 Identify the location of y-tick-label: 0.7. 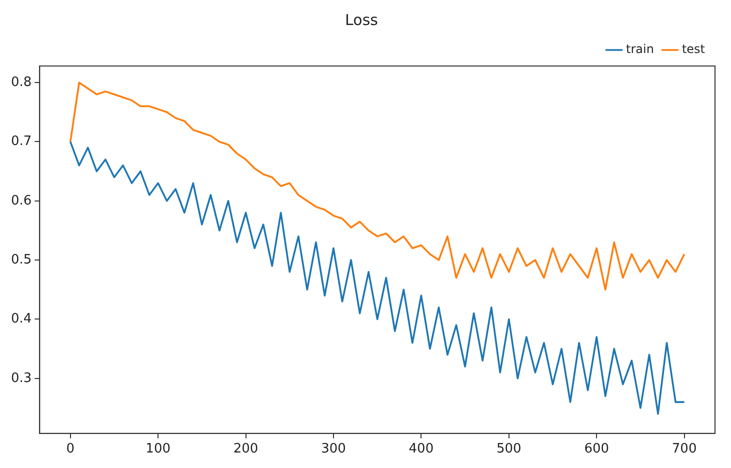
(21, 142).